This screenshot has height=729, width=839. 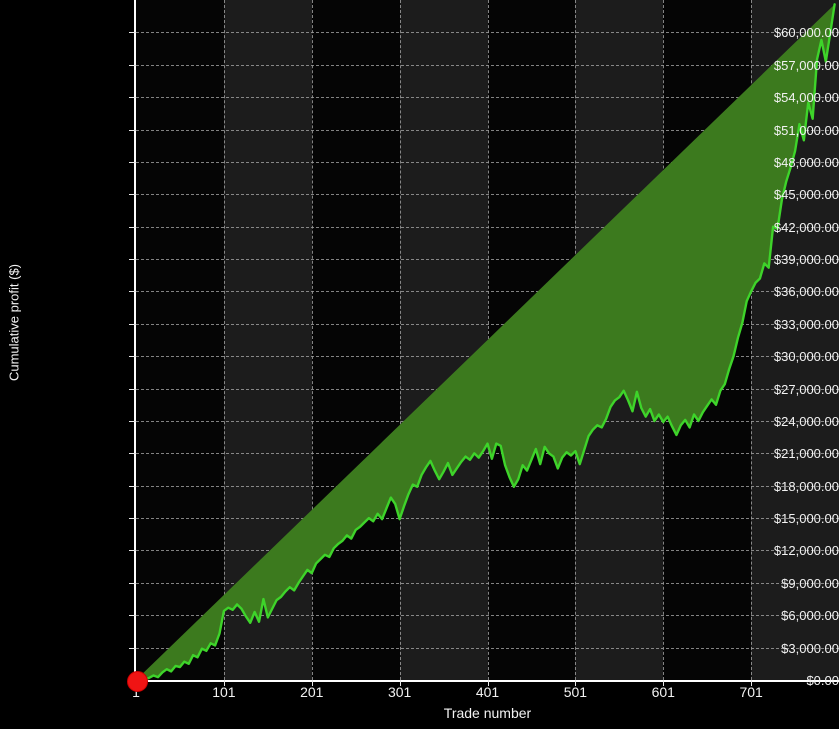 I want to click on x-tick-label: 701, so click(x=751, y=692).